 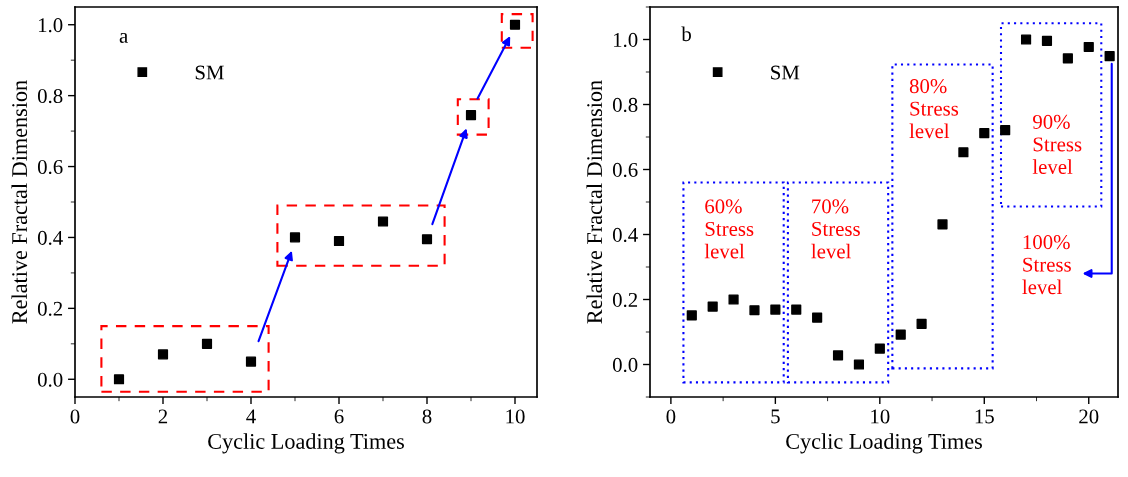 What do you see at coordinates (123, 37) in the screenshot?
I see `annotation: a` at bounding box center [123, 37].